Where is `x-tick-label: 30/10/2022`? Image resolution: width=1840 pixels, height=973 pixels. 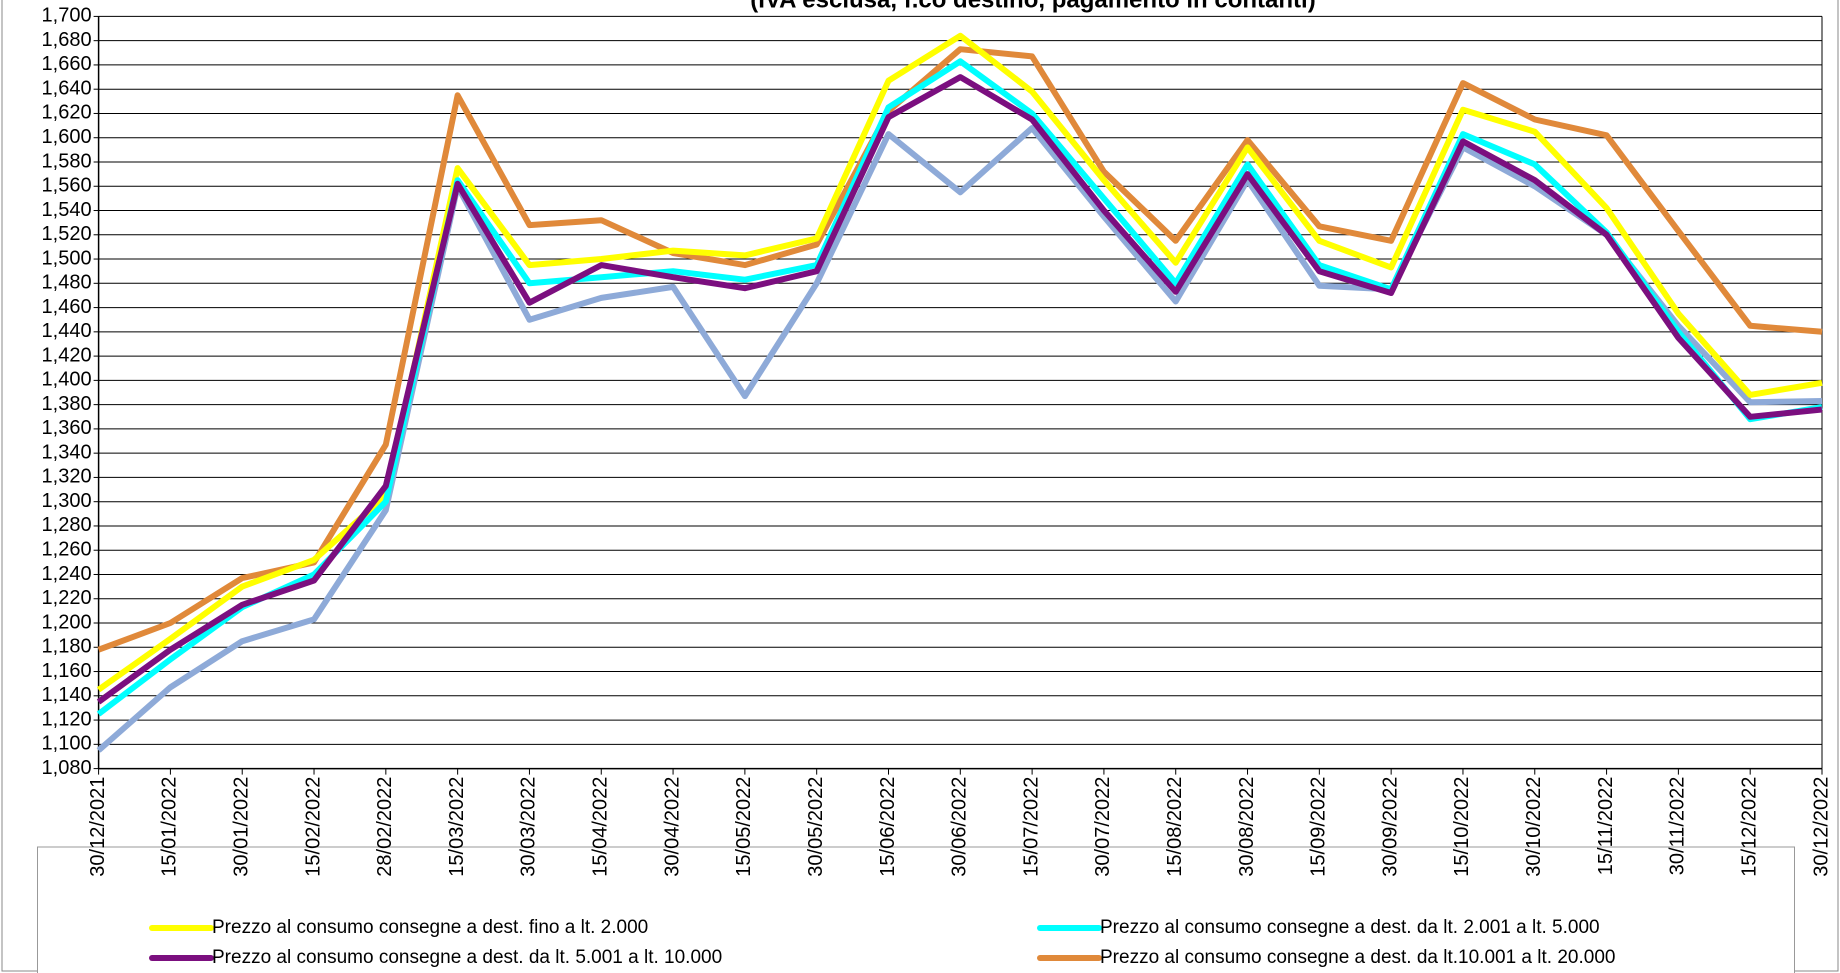 x-tick-label: 30/10/2022 is located at coordinates (1534, 827).